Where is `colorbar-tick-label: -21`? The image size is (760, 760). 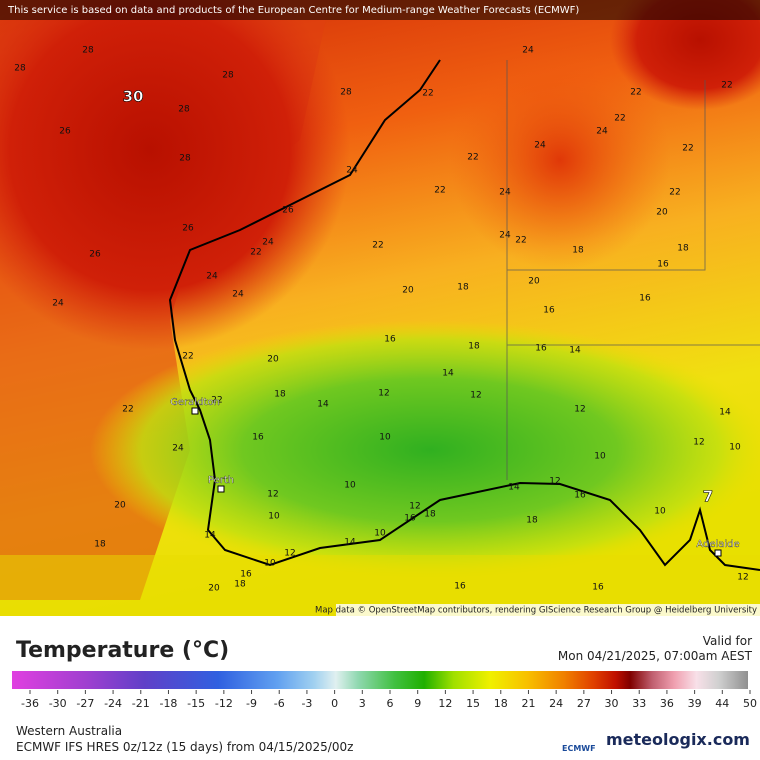 colorbar-tick-label: -21 is located at coordinates (141, 703).